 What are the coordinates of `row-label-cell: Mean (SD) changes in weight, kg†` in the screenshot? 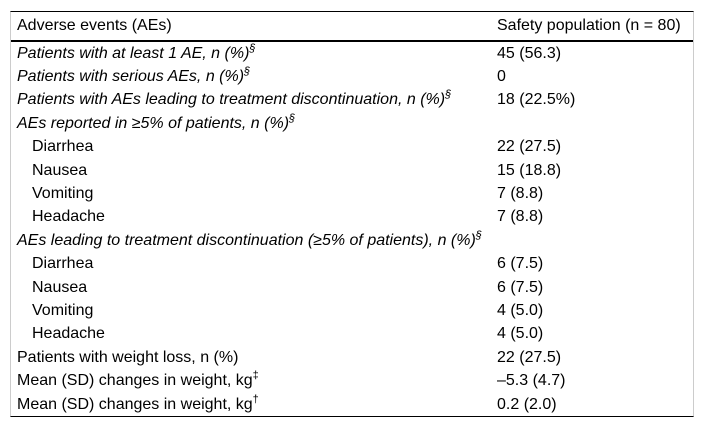 It's located at (254, 403).